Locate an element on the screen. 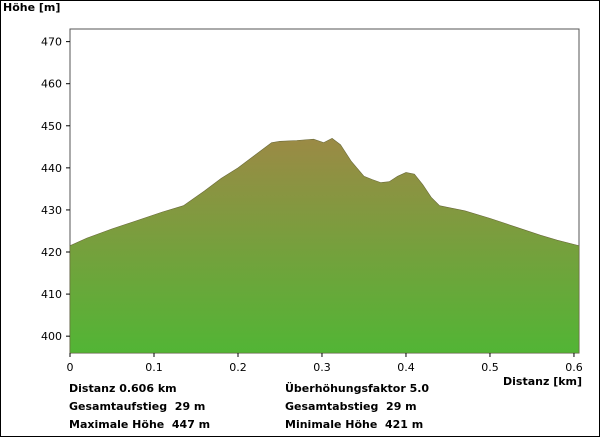  stat-gesamtaufstieg: Gesamtaufstieg 29 m is located at coordinates (137, 406).